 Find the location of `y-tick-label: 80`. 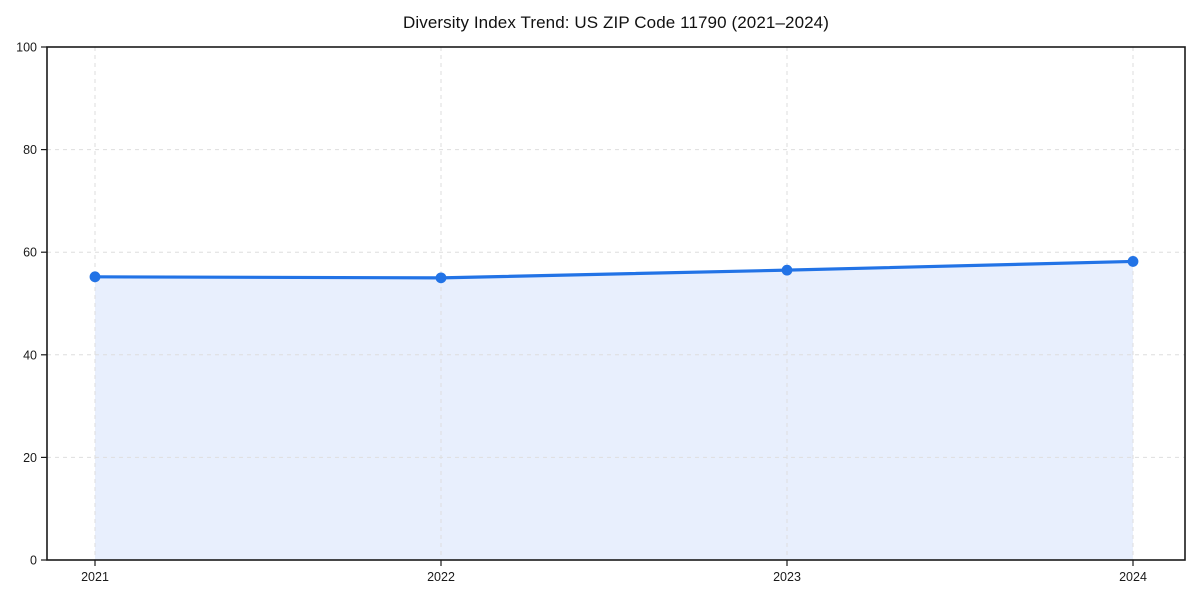

y-tick-label: 80 is located at coordinates (30, 150).